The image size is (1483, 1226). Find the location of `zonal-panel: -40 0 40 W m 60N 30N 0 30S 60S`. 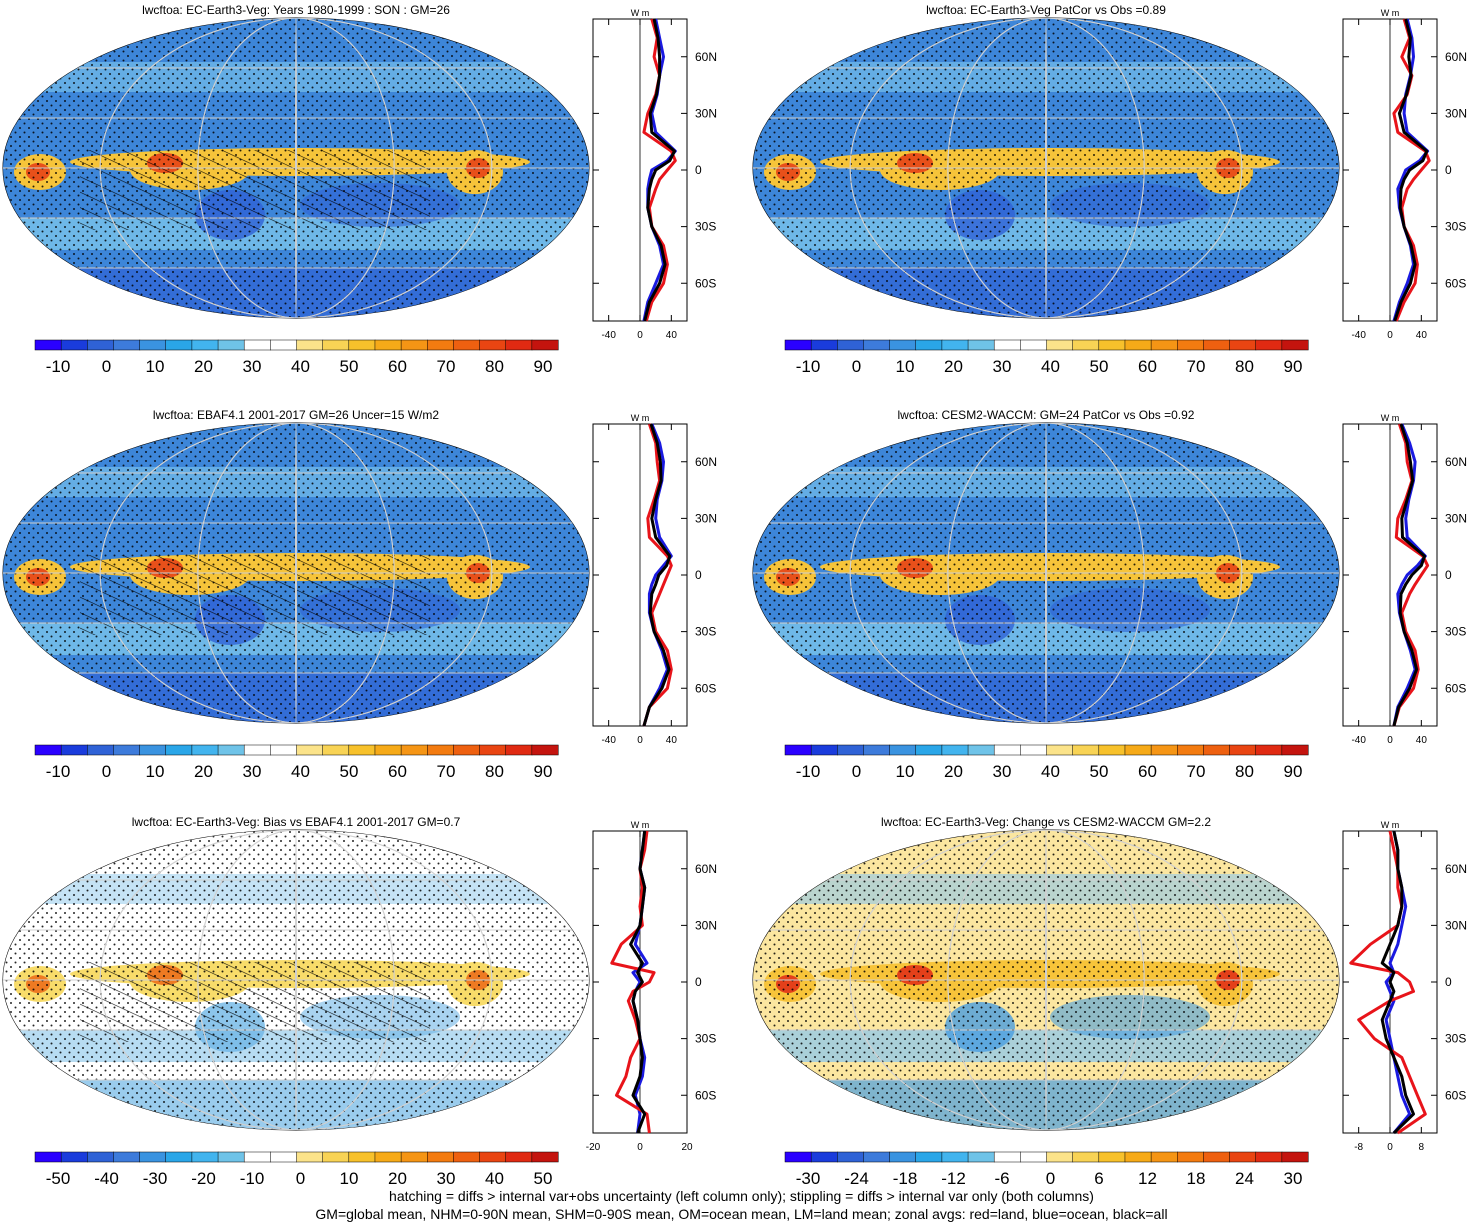

zonal-panel: -40 0 40 W m 60N 30N 0 30S 60S is located at coordinates (654, 579).